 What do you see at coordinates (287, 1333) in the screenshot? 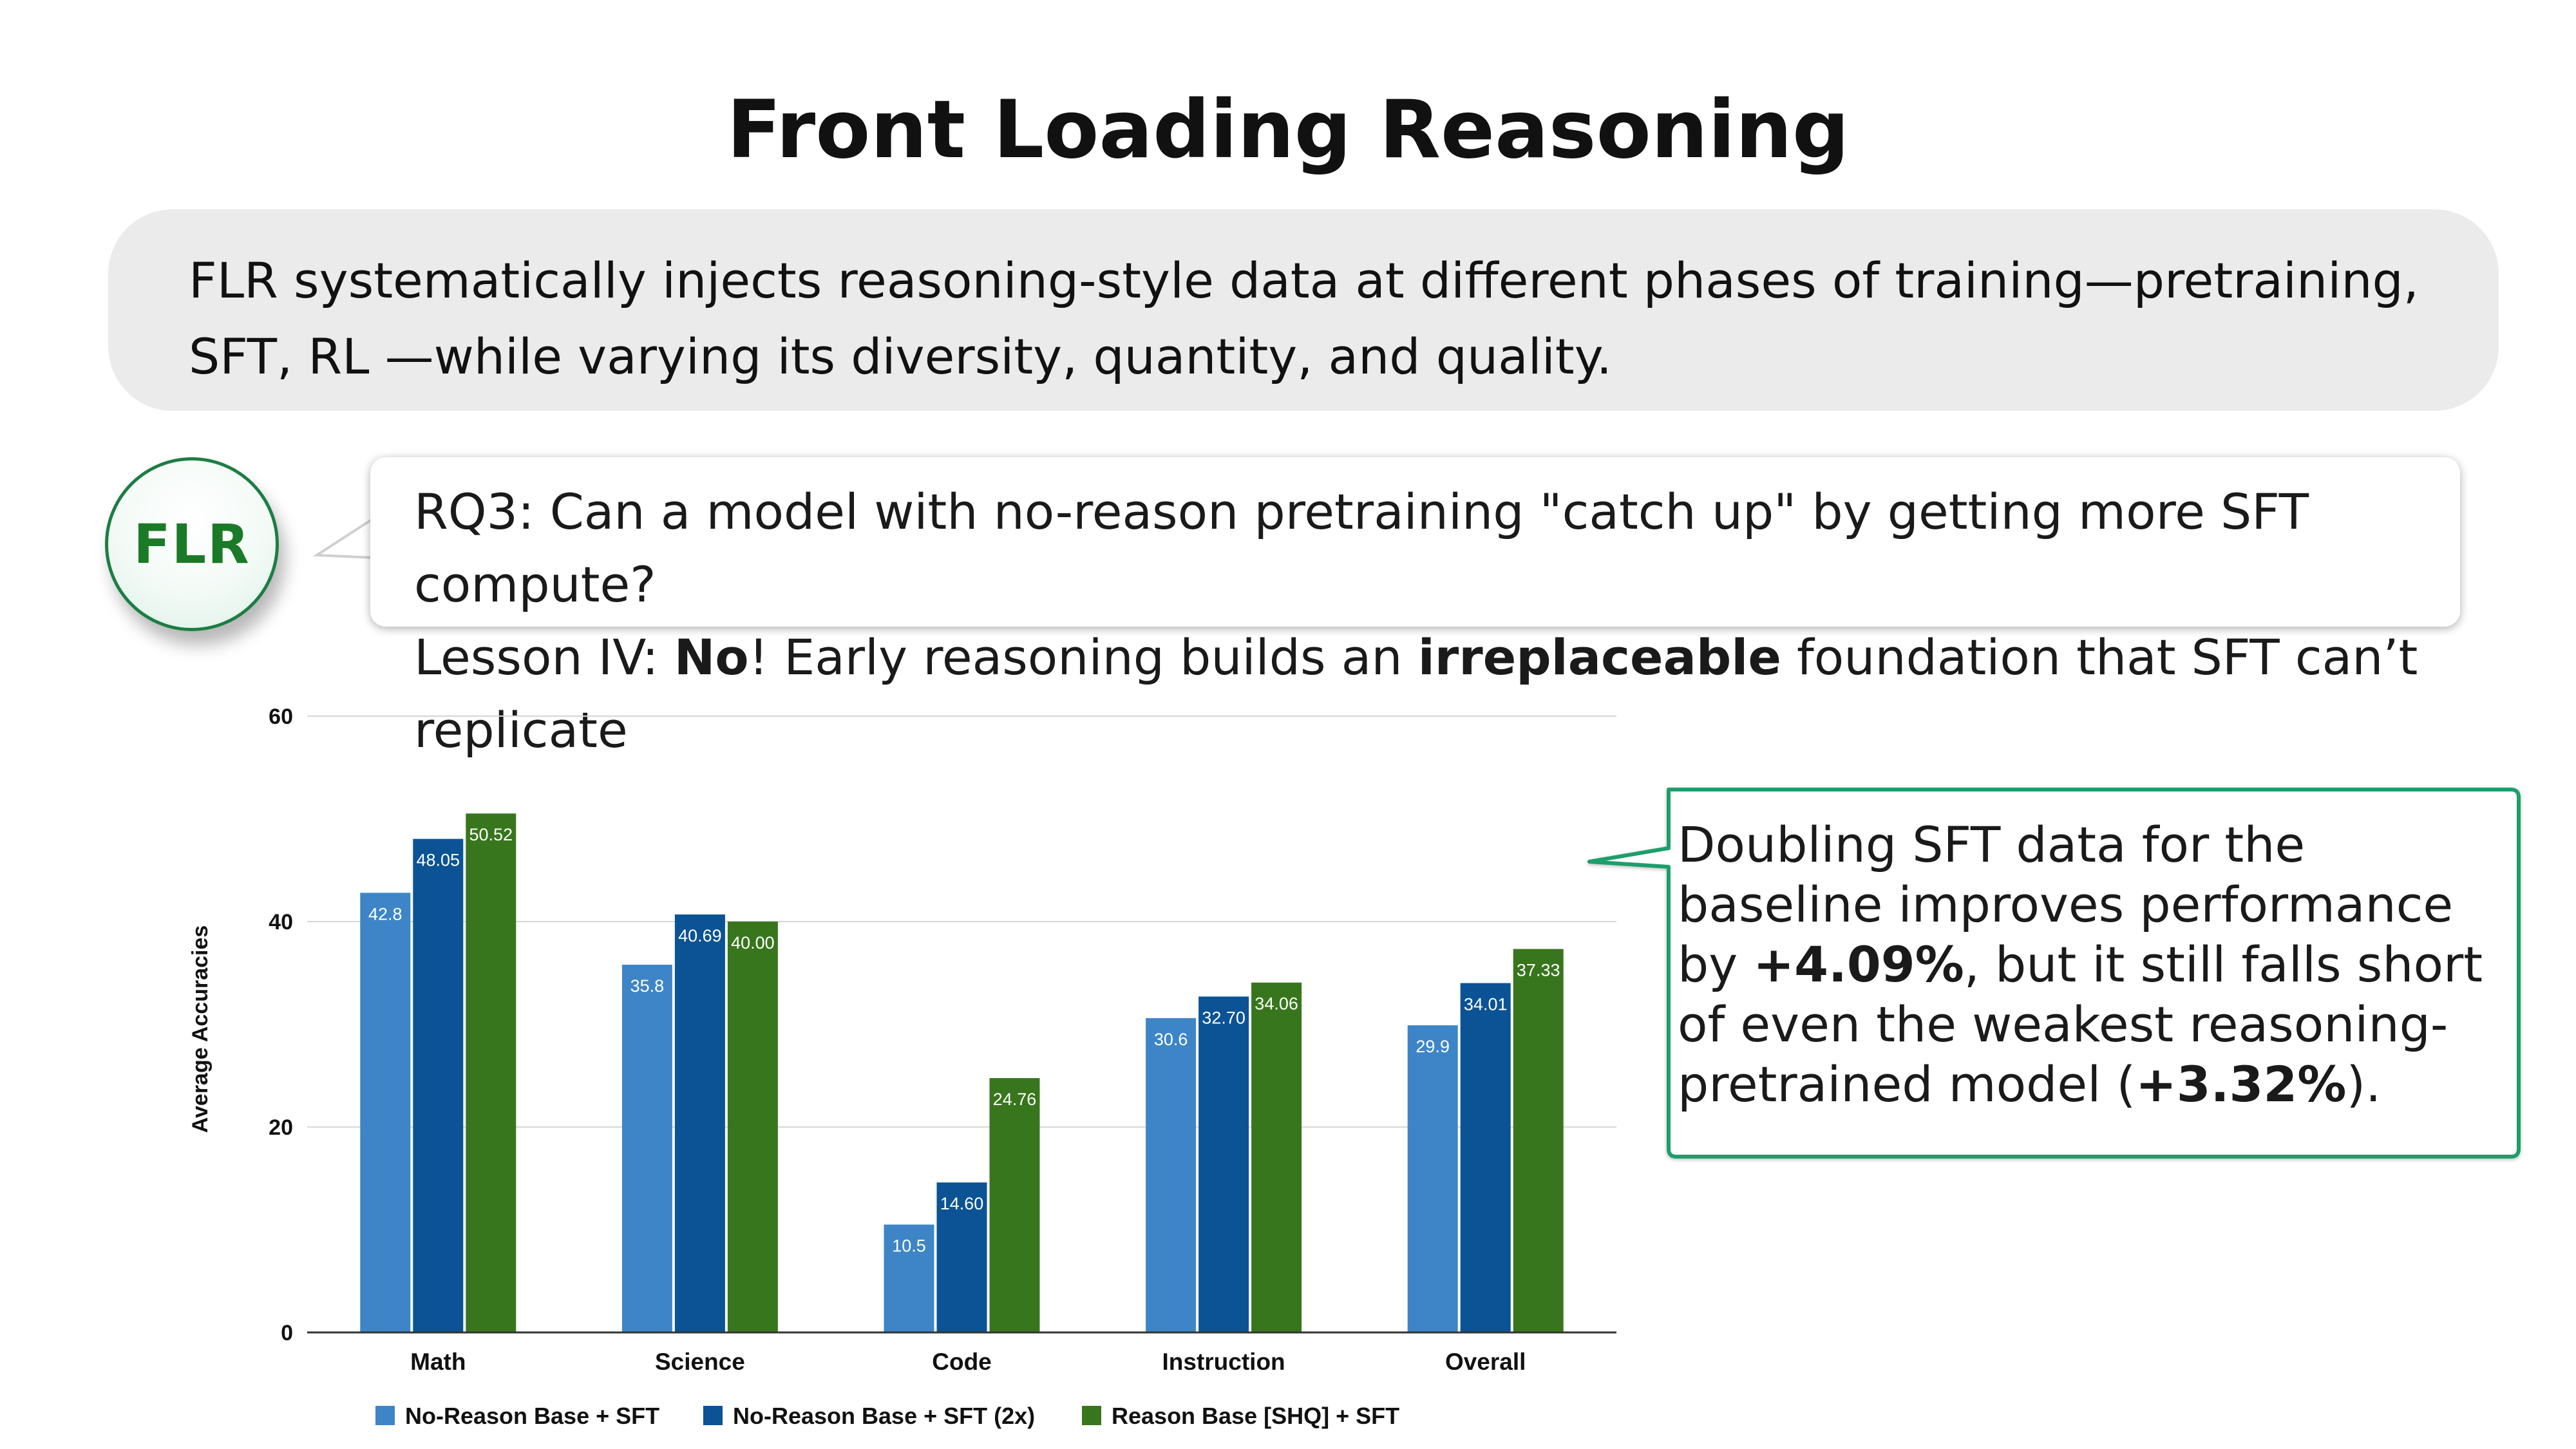
I see `y-tick-label: 0` at bounding box center [287, 1333].